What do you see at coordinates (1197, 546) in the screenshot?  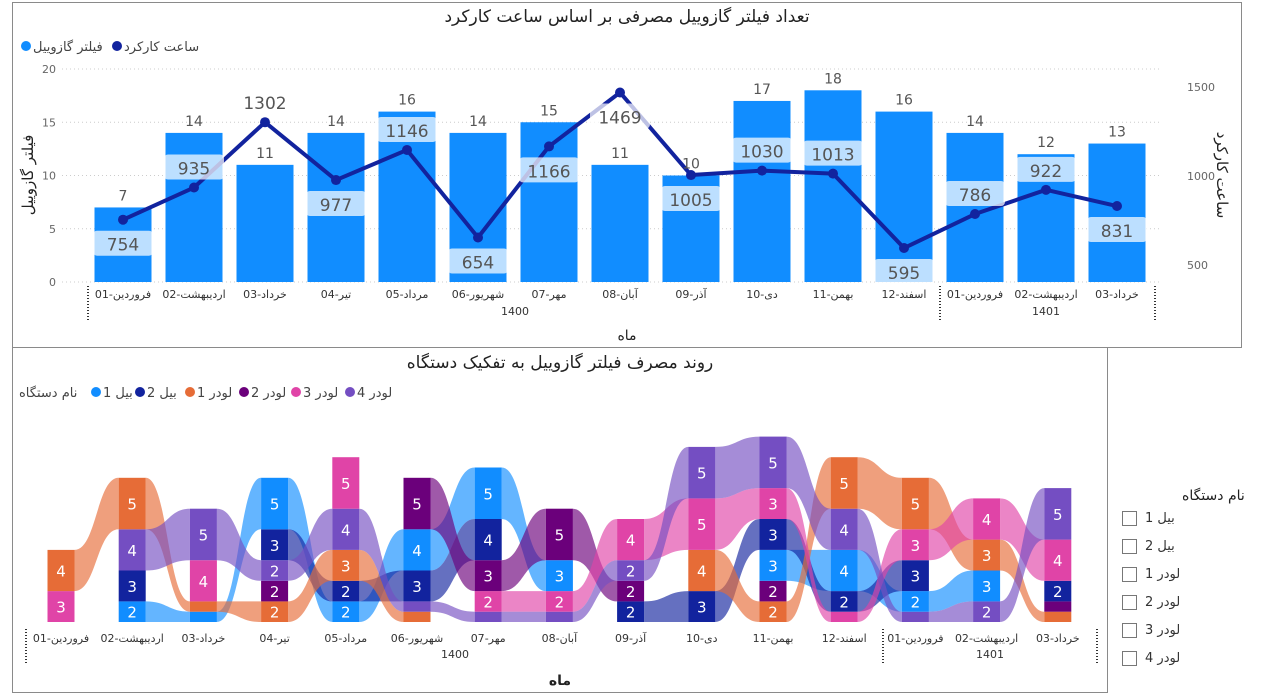 I see `slicer-item: بیل 2` at bounding box center [1197, 546].